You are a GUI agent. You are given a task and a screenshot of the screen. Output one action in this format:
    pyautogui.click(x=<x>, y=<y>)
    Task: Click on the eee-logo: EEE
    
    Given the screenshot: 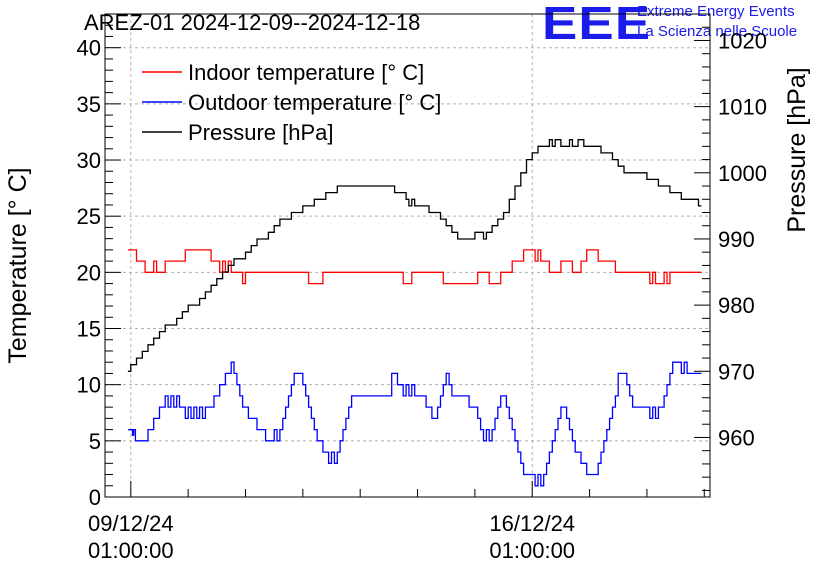 What is the action you would take?
    pyautogui.click(x=597, y=24)
    